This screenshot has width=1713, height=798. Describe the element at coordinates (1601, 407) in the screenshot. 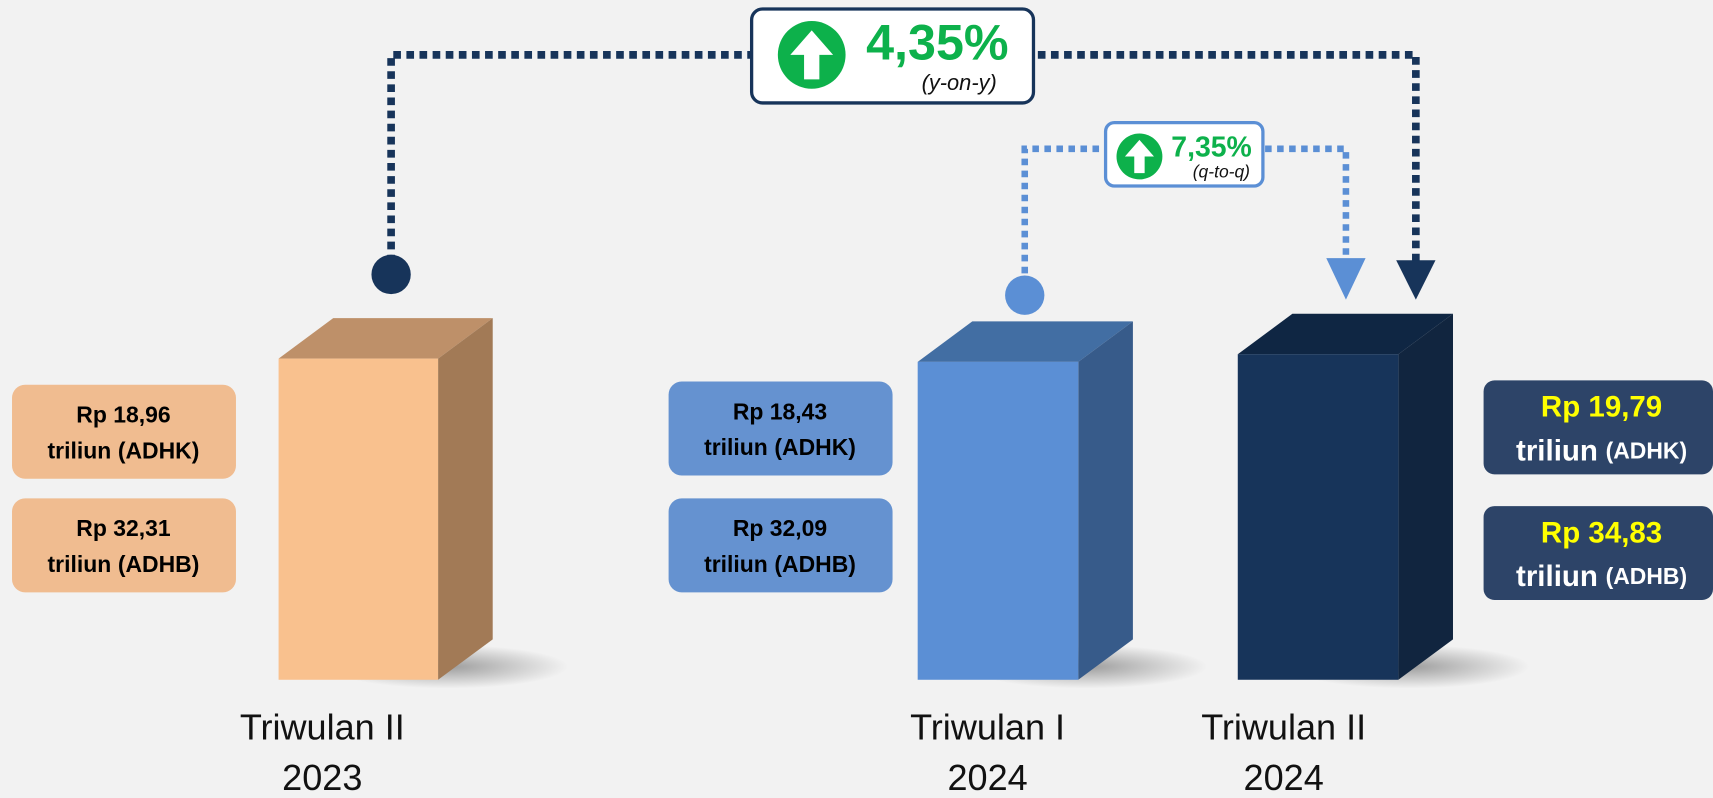

I see `amount: Rp 19,79` at that location.